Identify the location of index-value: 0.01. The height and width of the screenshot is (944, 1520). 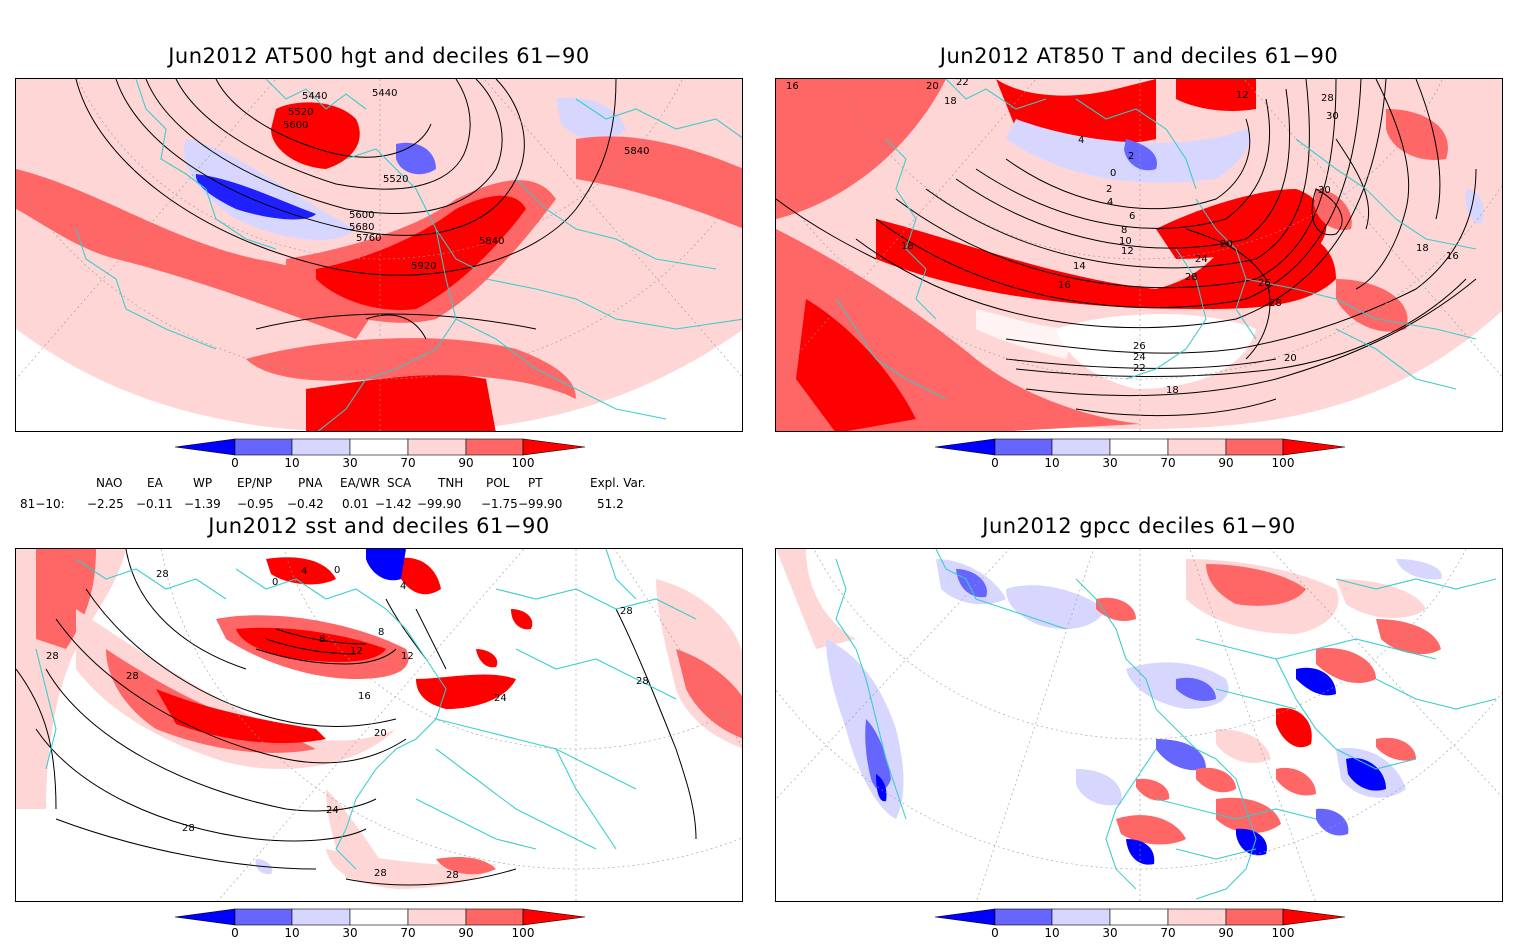
(355, 504).